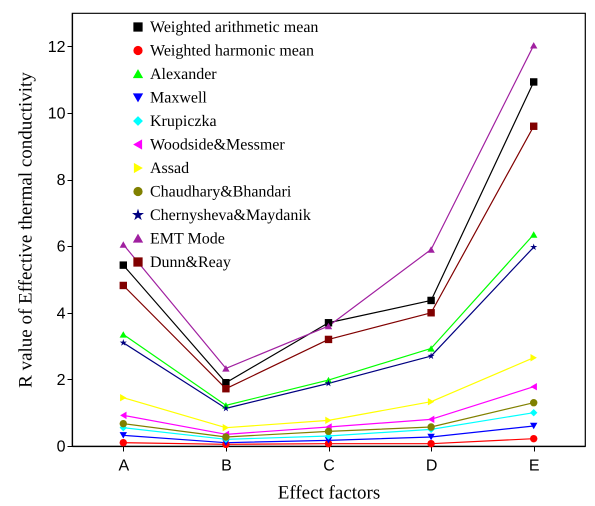 The width and height of the screenshot is (595, 506). Describe the element at coordinates (124, 466) in the screenshot. I see `x-tick-label: A` at that location.